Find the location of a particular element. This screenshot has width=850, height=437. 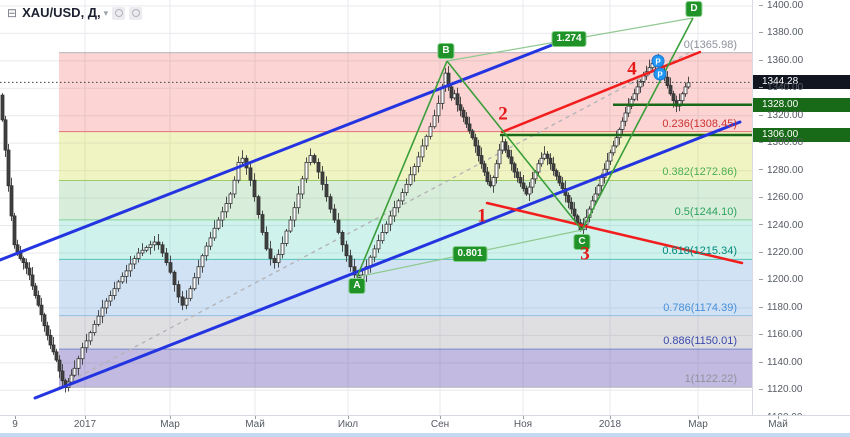

time-tick-Сен: Сен is located at coordinates (440, 424).